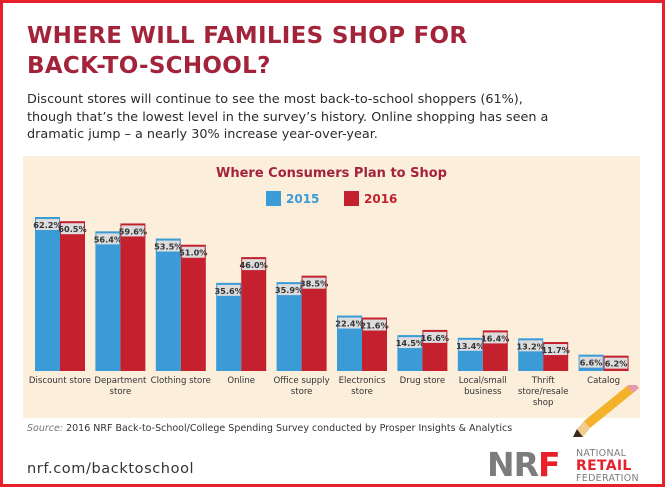 The image size is (665, 487). Describe the element at coordinates (543, 381) in the screenshot. I see `category-label-8-0: Thrift` at that location.